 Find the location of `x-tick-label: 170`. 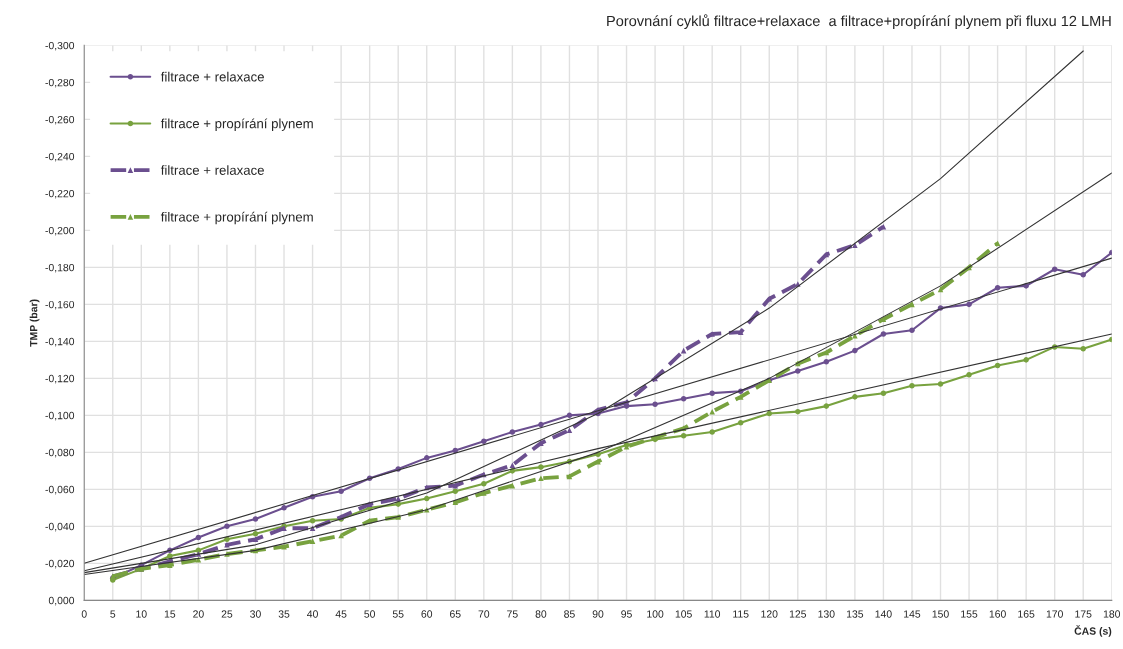

x-tick-label: 170 is located at coordinates (1054, 614).